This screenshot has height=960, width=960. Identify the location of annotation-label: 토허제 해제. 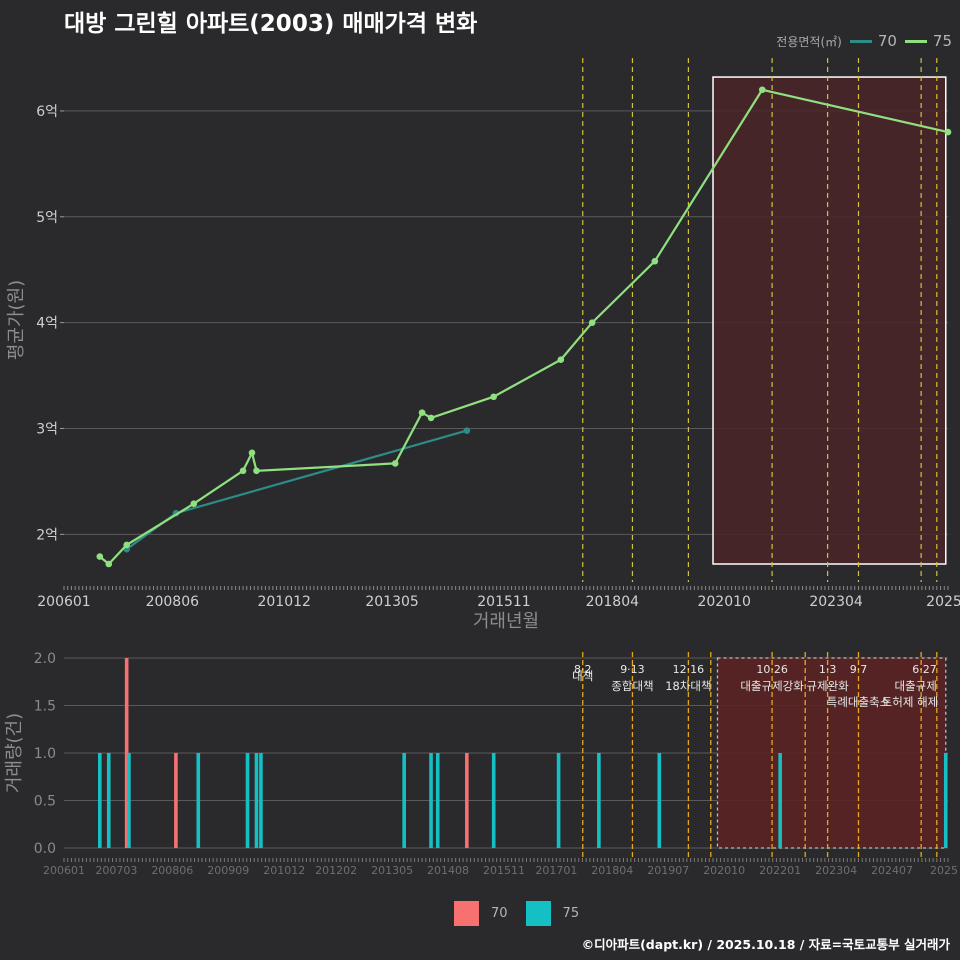
(910, 702).